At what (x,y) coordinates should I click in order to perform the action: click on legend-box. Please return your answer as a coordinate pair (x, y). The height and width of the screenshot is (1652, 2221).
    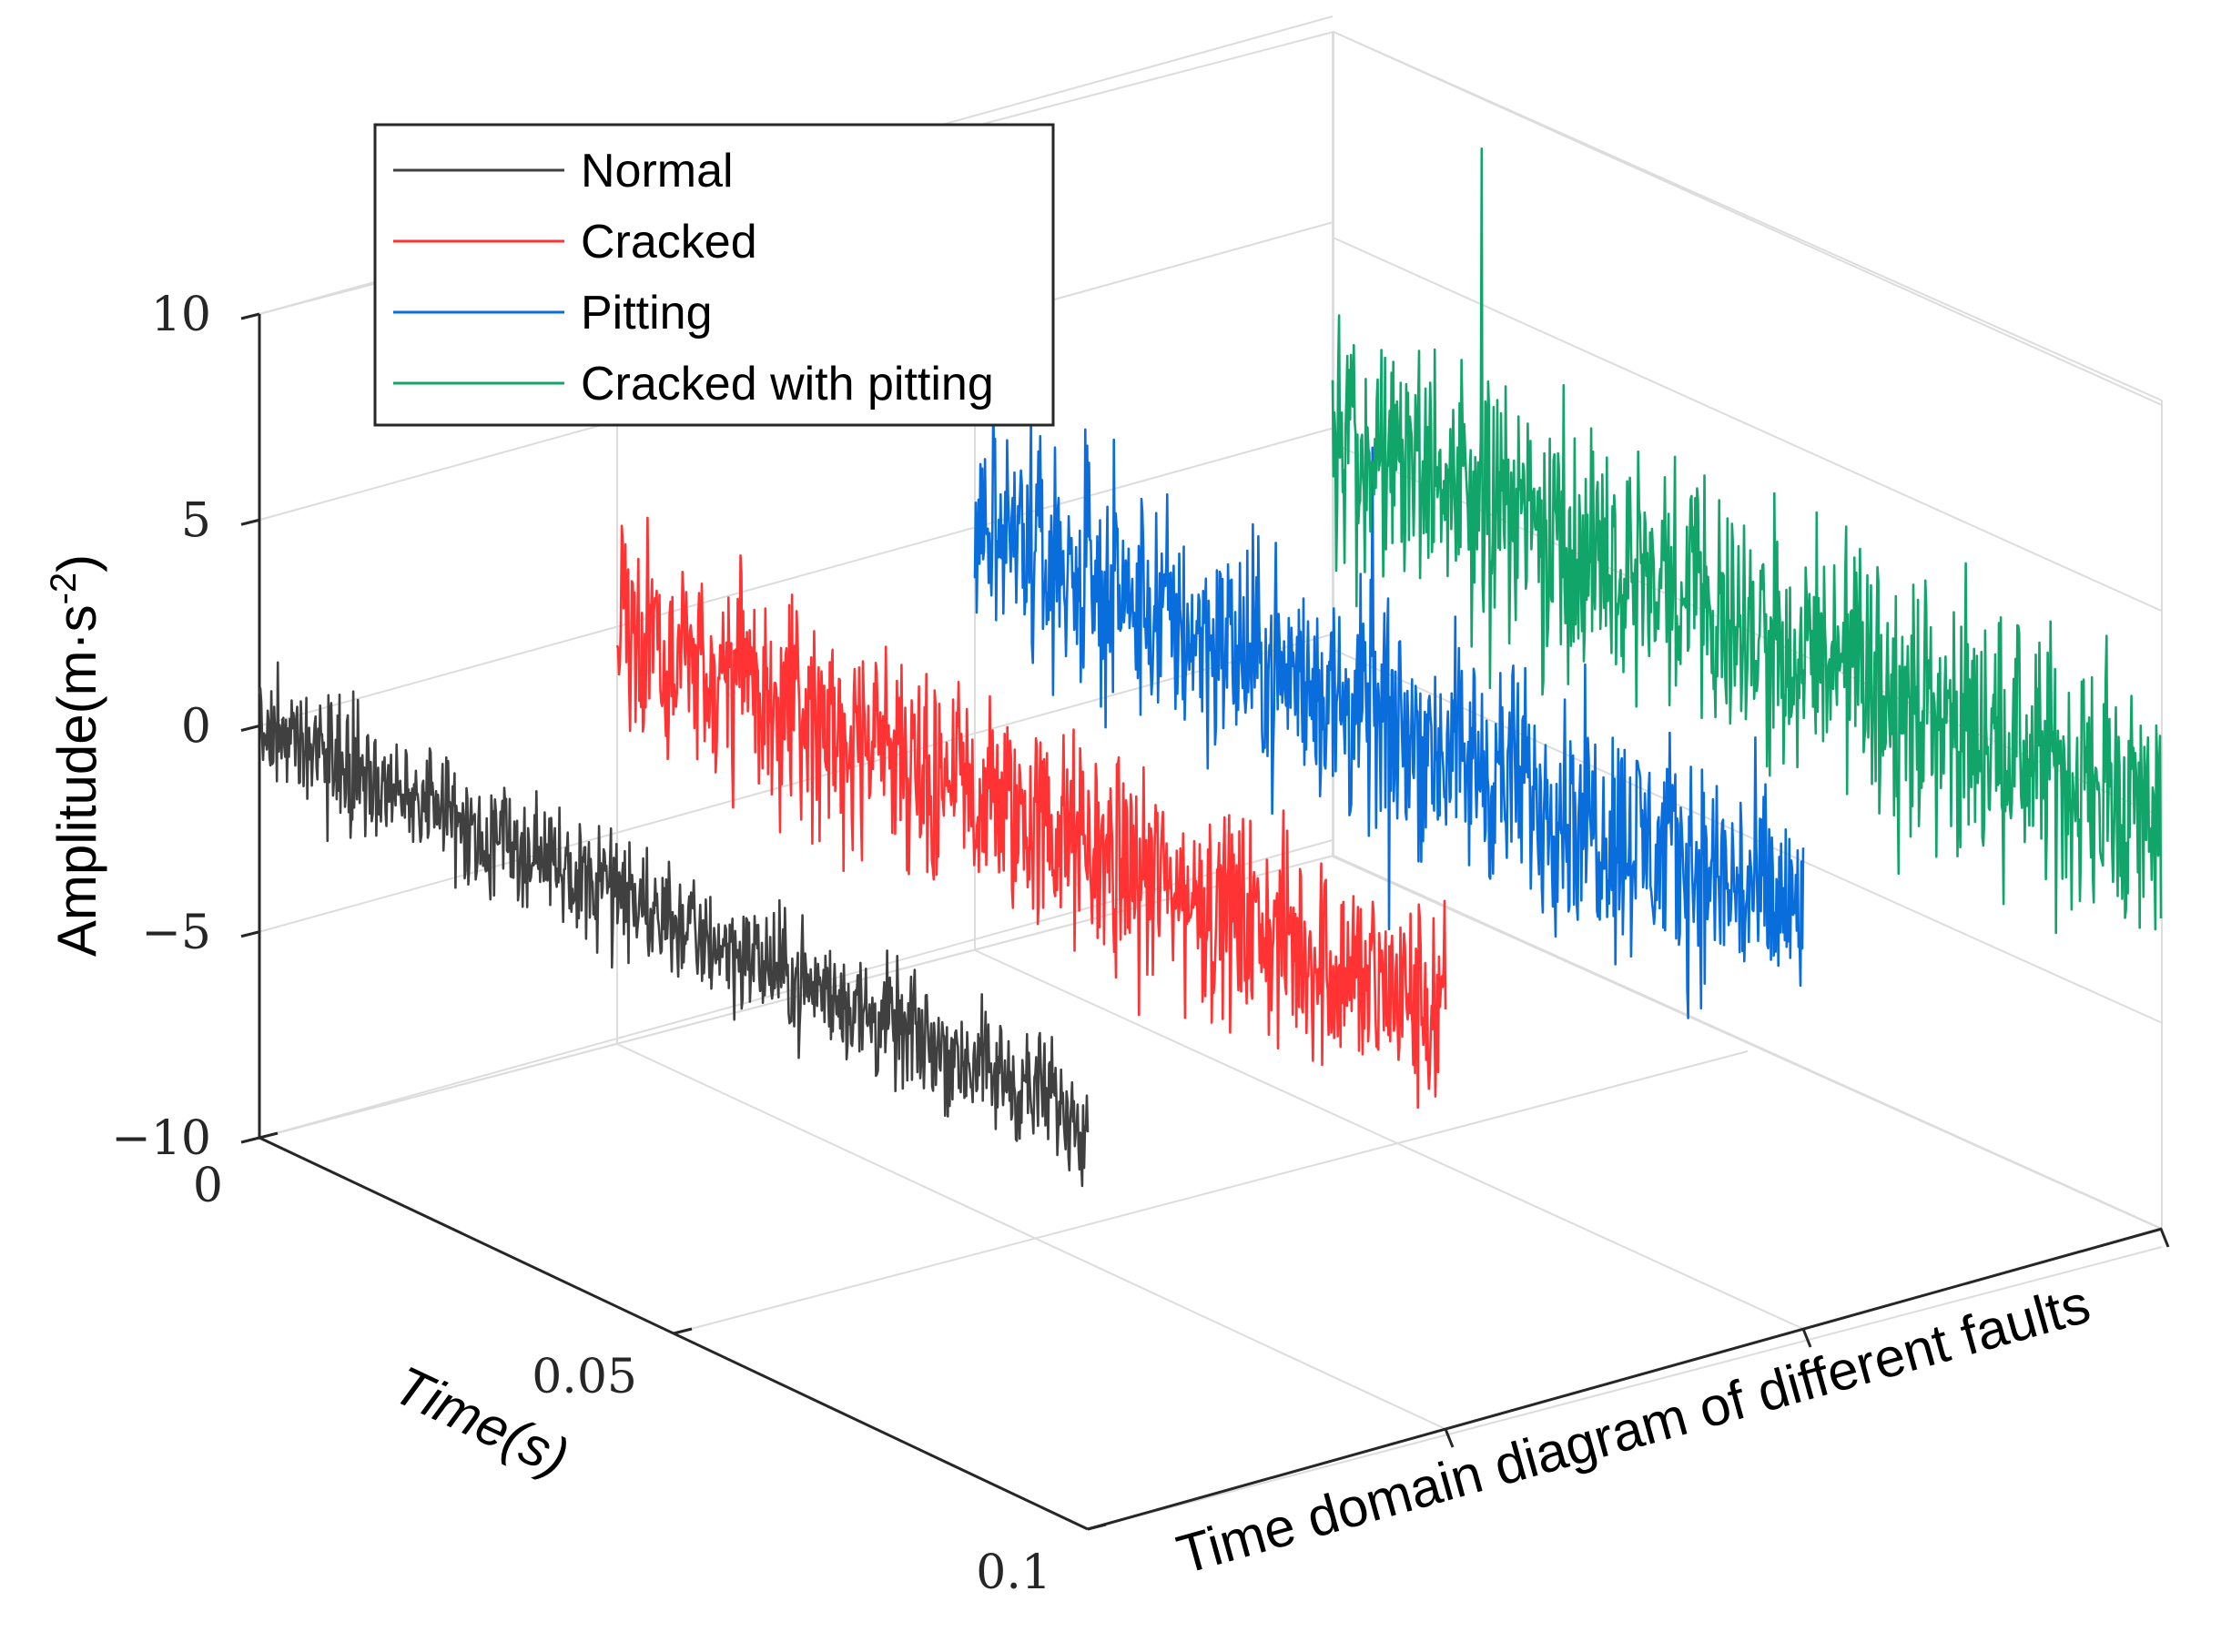
    Looking at the image, I should click on (714, 275).